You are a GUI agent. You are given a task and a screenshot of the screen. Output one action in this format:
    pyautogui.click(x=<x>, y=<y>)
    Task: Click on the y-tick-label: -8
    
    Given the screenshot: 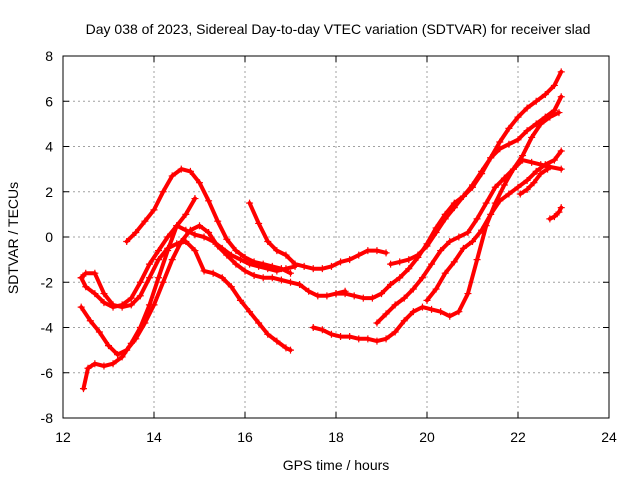 What is the action you would take?
    pyautogui.click(x=47, y=418)
    